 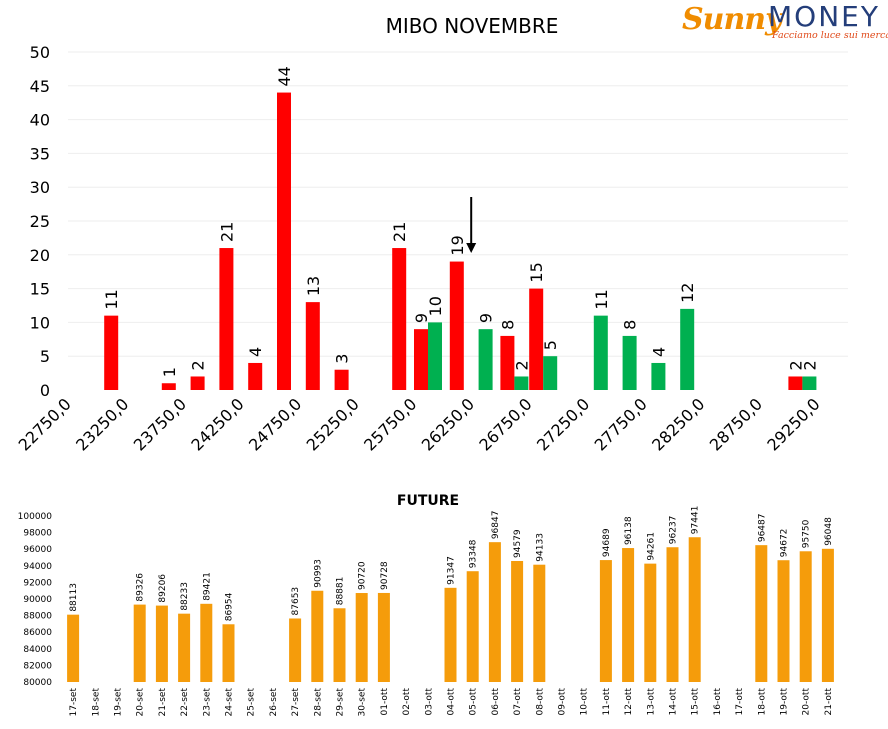 What do you see at coordinates (807, 533) in the screenshot?
I see `data-label: 95750` at bounding box center [807, 533].